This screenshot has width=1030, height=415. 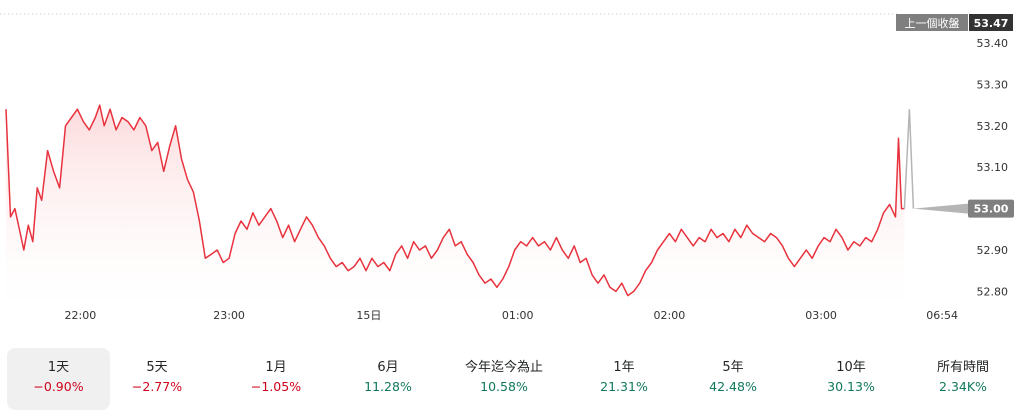 I want to click on range-tab-label: 1天, so click(x=58, y=367).